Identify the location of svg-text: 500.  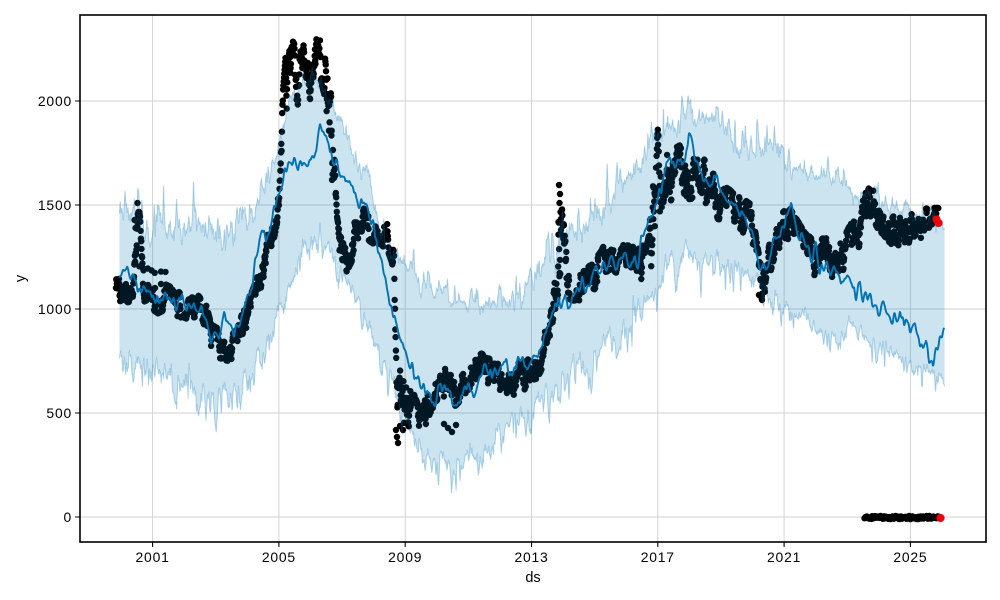
(59, 413).